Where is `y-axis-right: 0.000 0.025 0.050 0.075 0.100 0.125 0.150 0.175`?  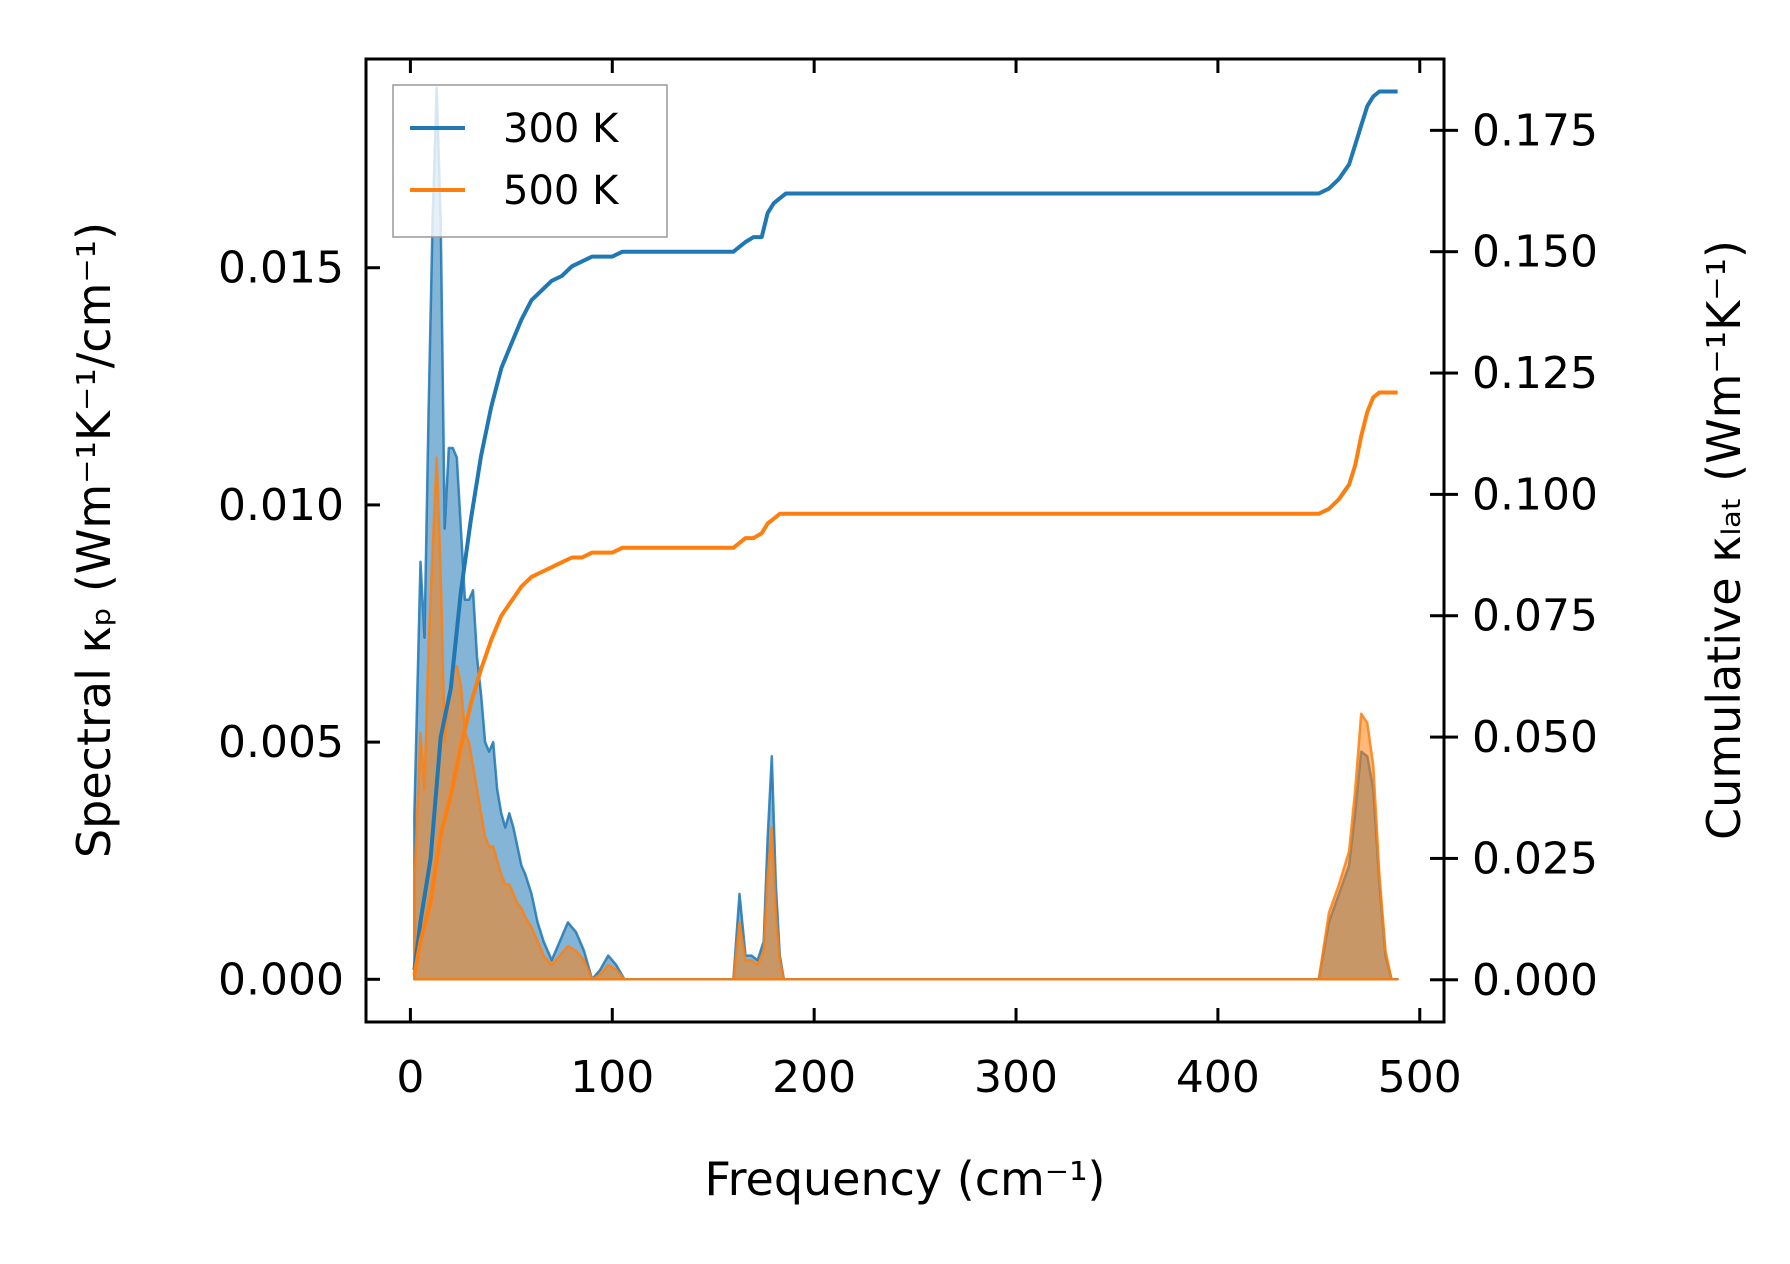
y-axis-right: 0.000 0.025 0.050 0.075 0.100 0.125 0.150 0.175 is located at coordinates (1514, 555).